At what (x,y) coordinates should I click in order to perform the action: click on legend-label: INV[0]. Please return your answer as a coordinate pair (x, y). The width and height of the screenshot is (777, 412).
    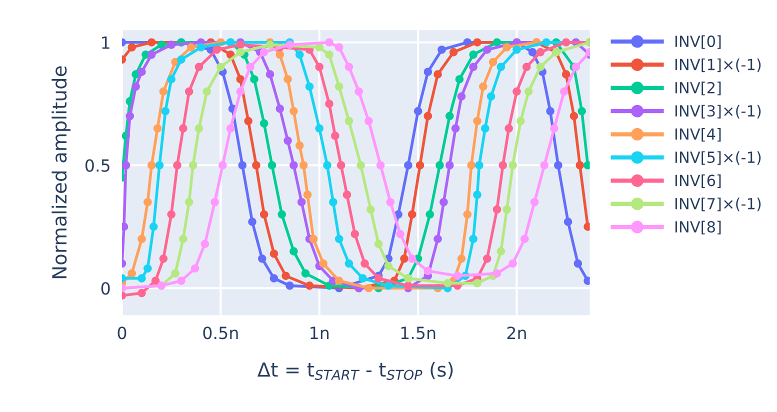
    Looking at the image, I should click on (698, 42).